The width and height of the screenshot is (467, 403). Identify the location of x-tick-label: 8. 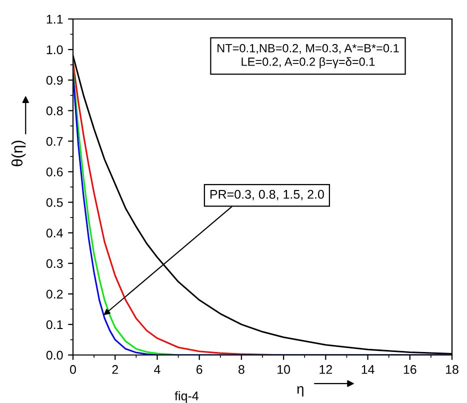
(241, 369).